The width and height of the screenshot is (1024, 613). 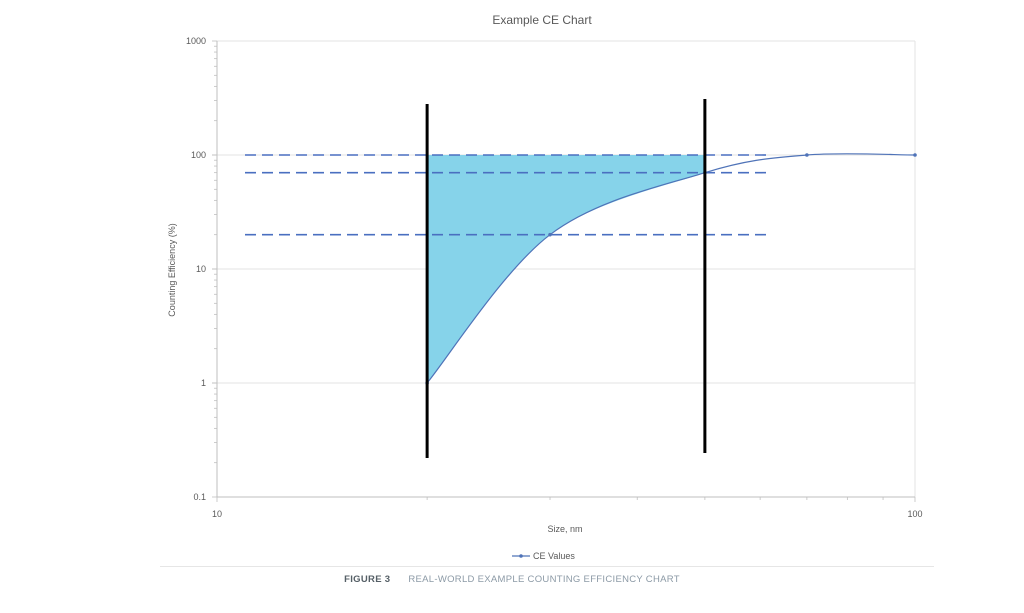 What do you see at coordinates (199, 497) in the screenshot?
I see `y-tick-label: 0.1` at bounding box center [199, 497].